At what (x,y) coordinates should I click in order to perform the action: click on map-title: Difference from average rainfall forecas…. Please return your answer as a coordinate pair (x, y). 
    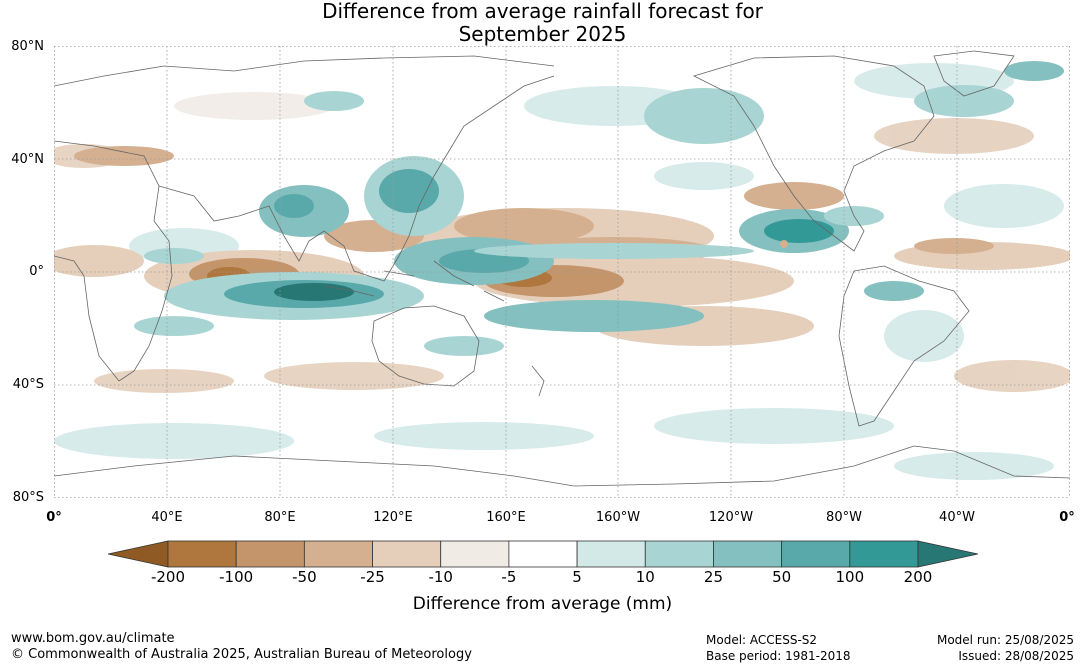
    Looking at the image, I should click on (542, 23).